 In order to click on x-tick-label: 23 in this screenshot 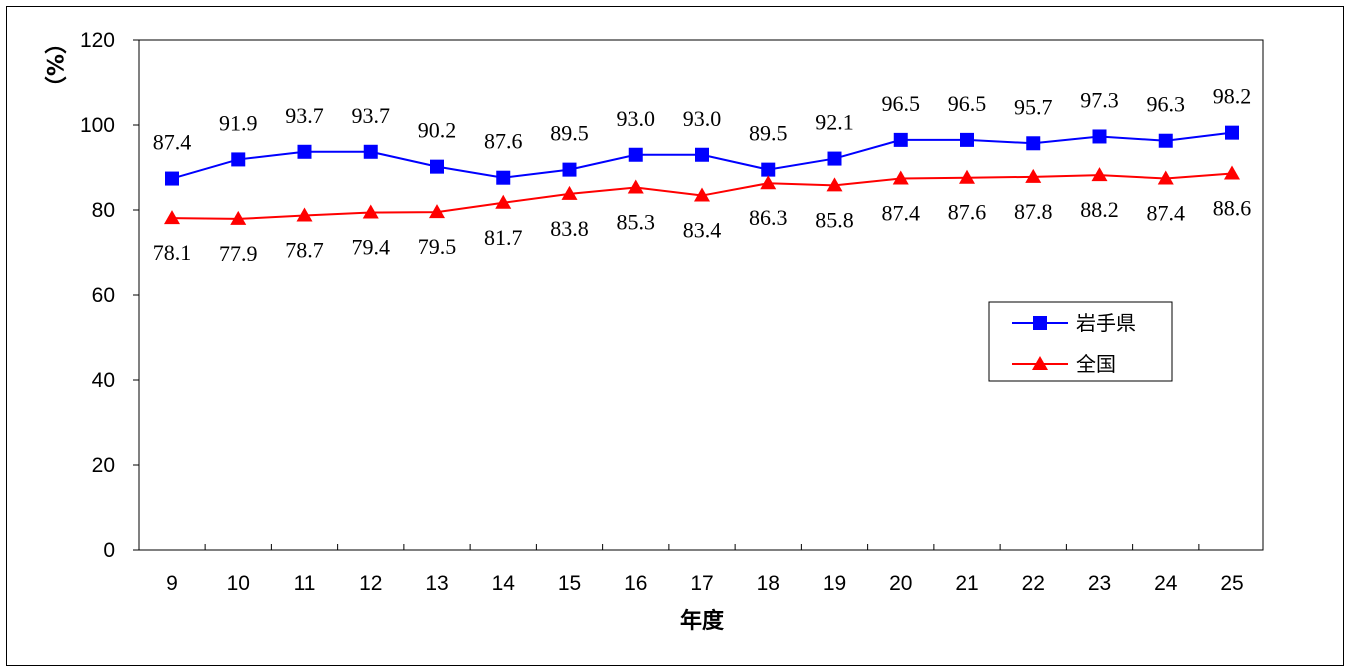, I will do `click(1099, 583)`.